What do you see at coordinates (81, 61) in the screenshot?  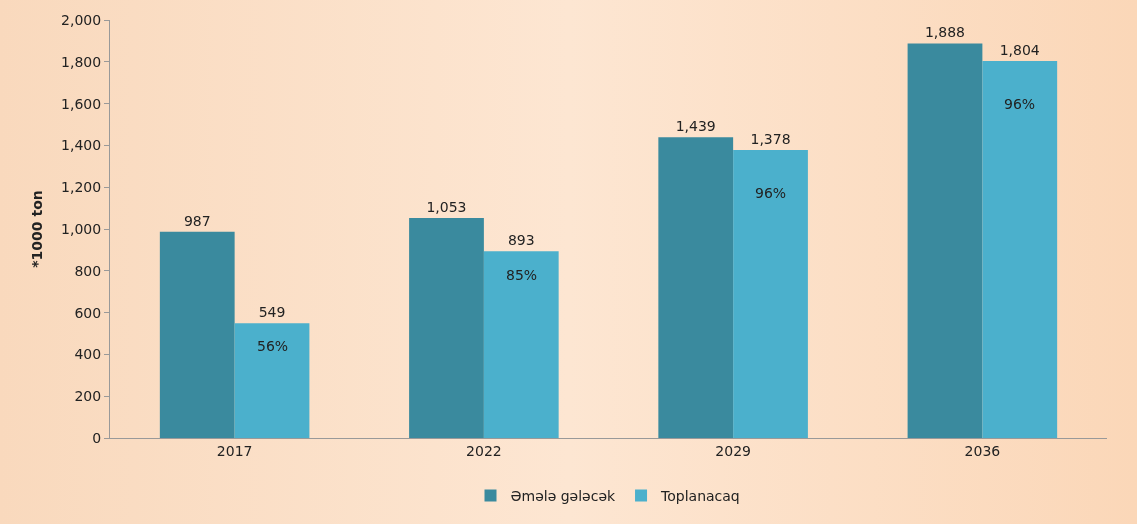 I see `y-tick-label: 1,800` at bounding box center [81, 61].